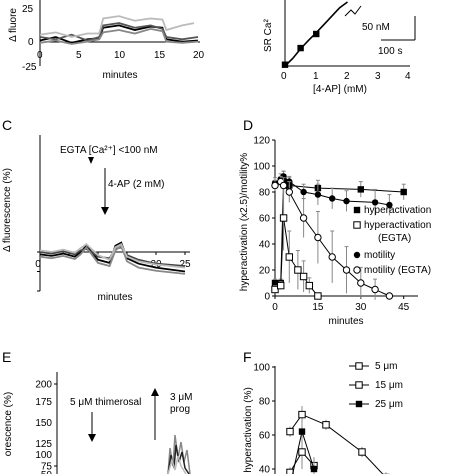  Describe the element at coordinates (47, 472) in the screenshot. I see `y-tick-label: 50` at that location.